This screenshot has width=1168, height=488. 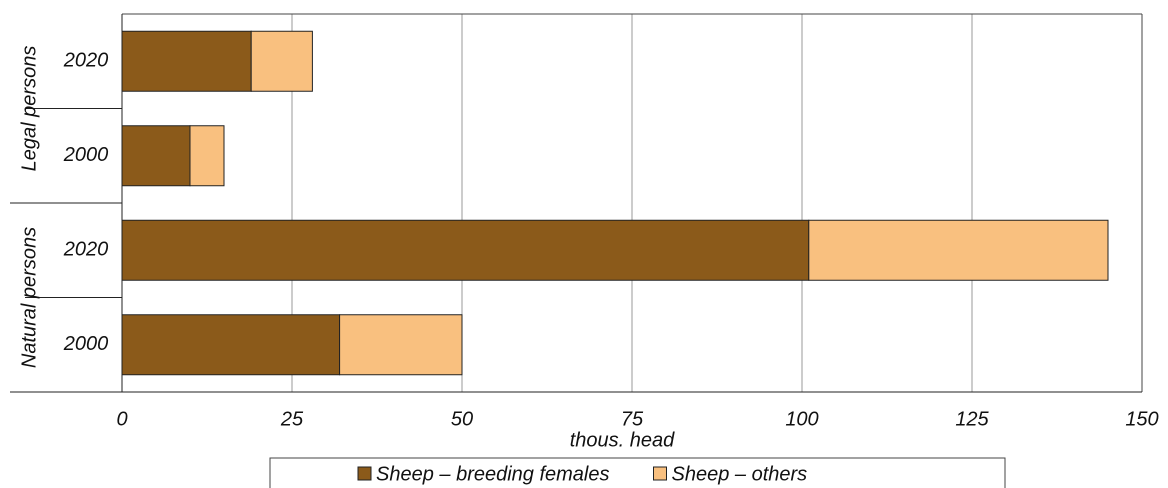 What do you see at coordinates (632, 419) in the screenshot?
I see `x-tick-label: 75` at bounding box center [632, 419].